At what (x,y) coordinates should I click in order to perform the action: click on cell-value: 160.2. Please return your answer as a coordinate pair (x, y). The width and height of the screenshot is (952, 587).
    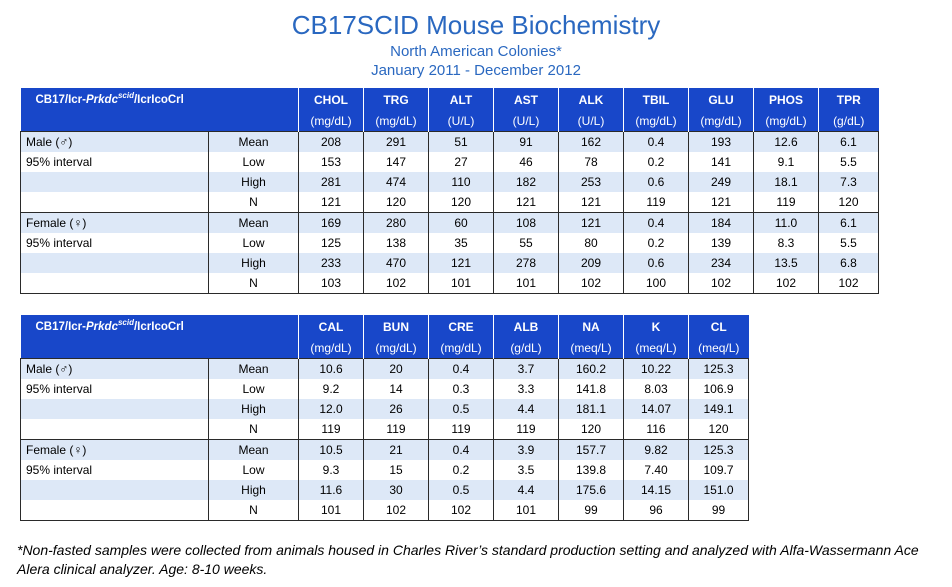
    Looking at the image, I should click on (591, 368).